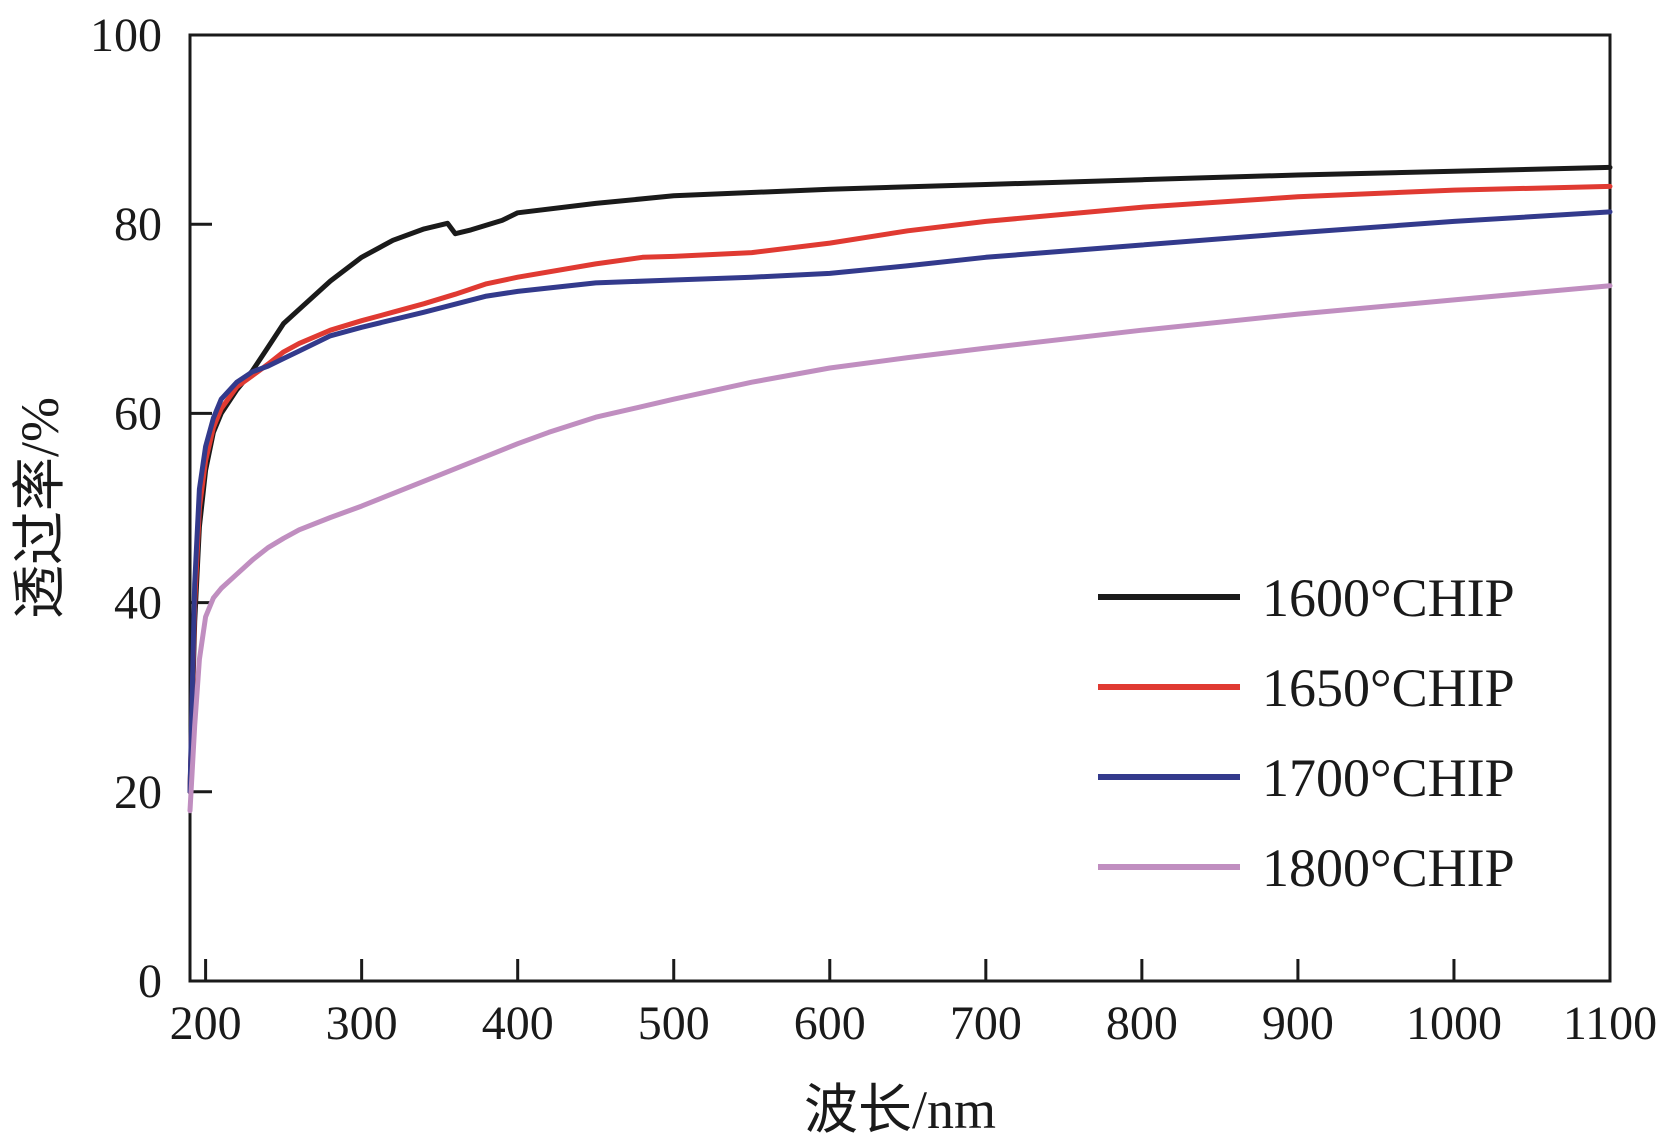 The image size is (1666, 1145). I want to click on x-tick-label: 800, so click(1142, 1023).